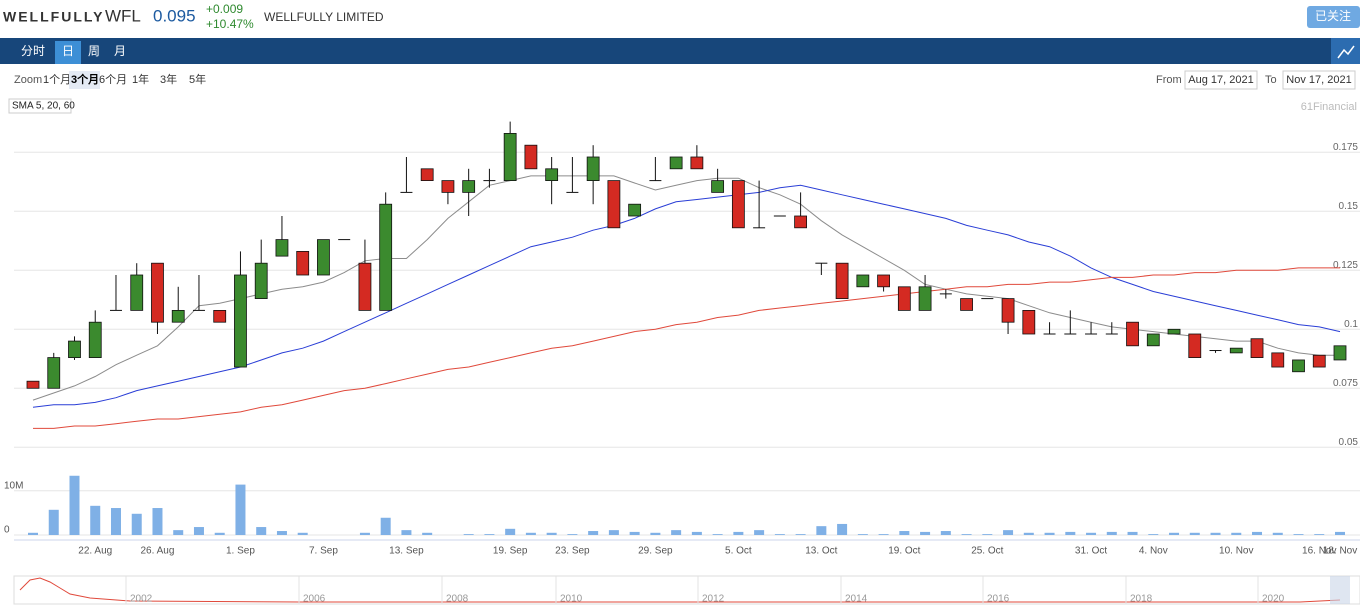 Image resolution: width=1360 pixels, height=616 pixels. Describe the element at coordinates (1351, 324) in the screenshot. I see `y-tick-label: 0.1` at that location.